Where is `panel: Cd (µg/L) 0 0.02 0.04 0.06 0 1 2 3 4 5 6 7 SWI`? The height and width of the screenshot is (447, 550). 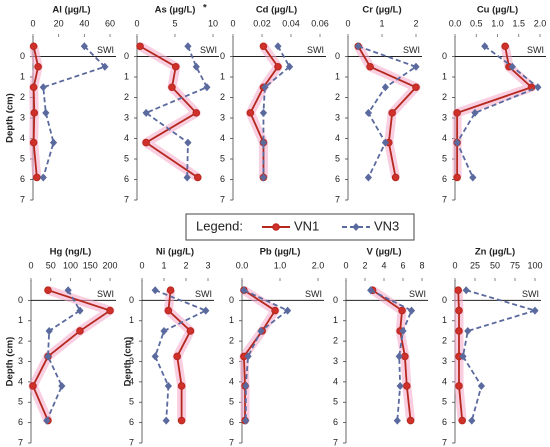
panel: Cd (µg/L) 0 0.02 0.04 0.06 0 1 2 3 4 5 6 7 SWI is located at coordinates (274, 105).